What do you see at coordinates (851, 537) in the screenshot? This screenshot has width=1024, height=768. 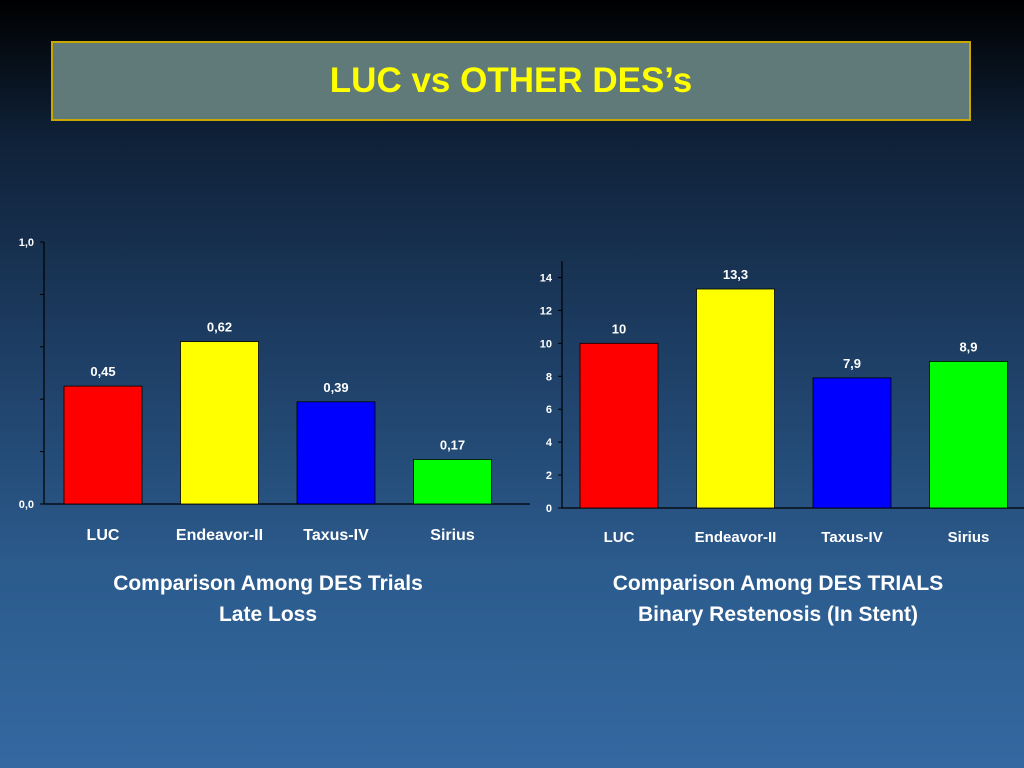 I see `restenosis-category-label: Taxus-IV` at bounding box center [851, 537].